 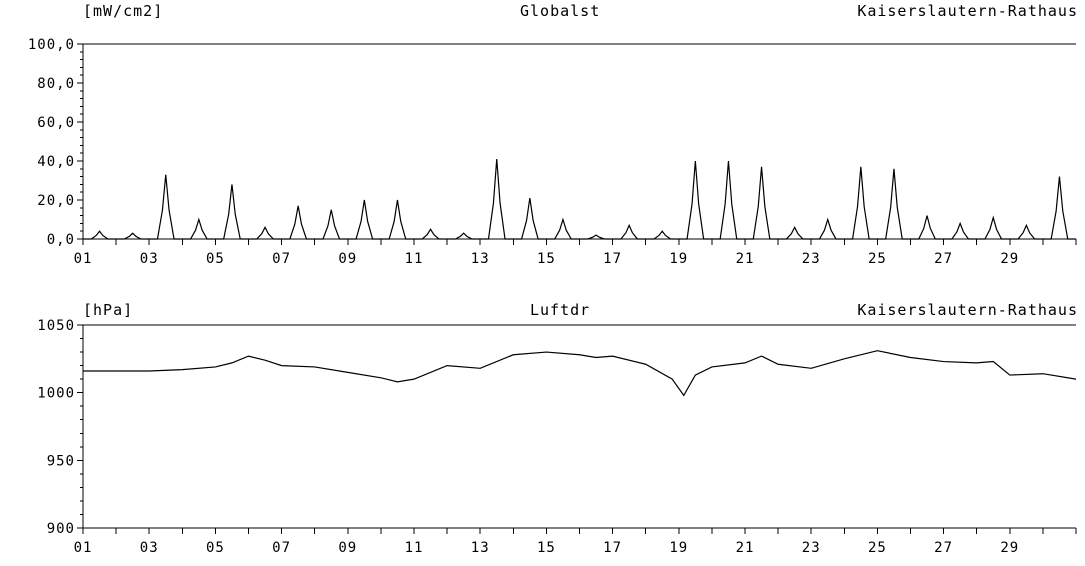 What do you see at coordinates (579, 199) in the screenshot?
I see `series-line-globalstrahlung` at bounding box center [579, 199].